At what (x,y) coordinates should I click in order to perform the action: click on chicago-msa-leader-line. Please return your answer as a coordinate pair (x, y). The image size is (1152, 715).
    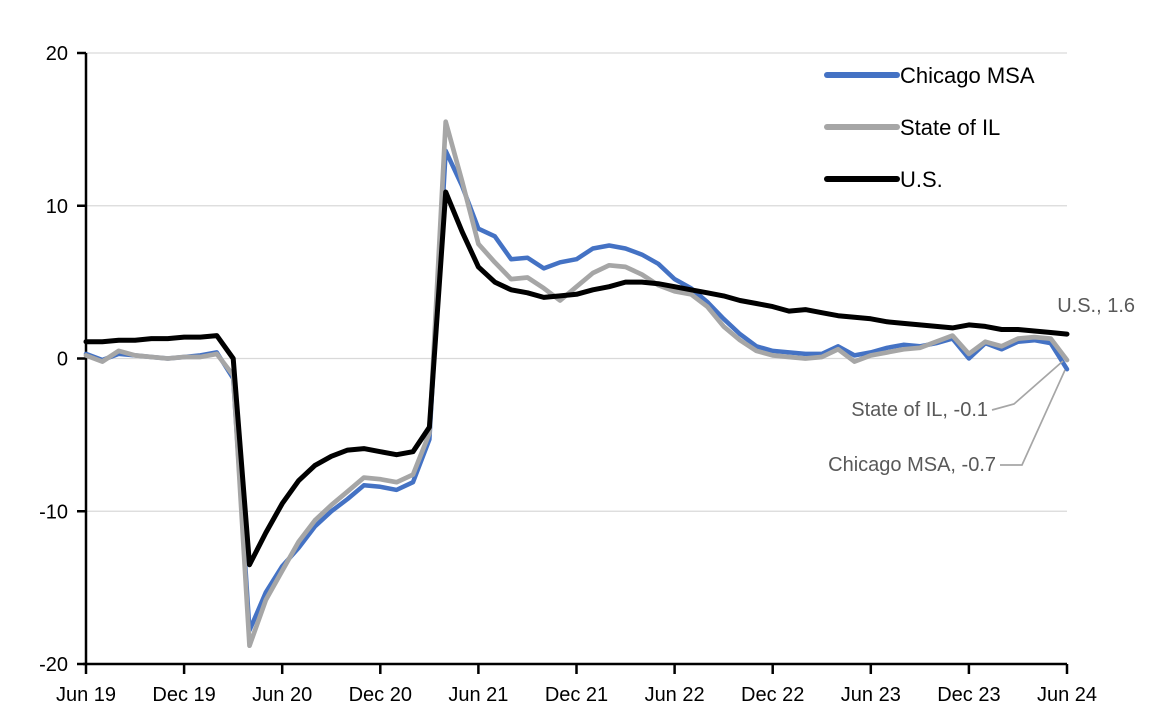
    Looking at the image, I should click on (1033, 417).